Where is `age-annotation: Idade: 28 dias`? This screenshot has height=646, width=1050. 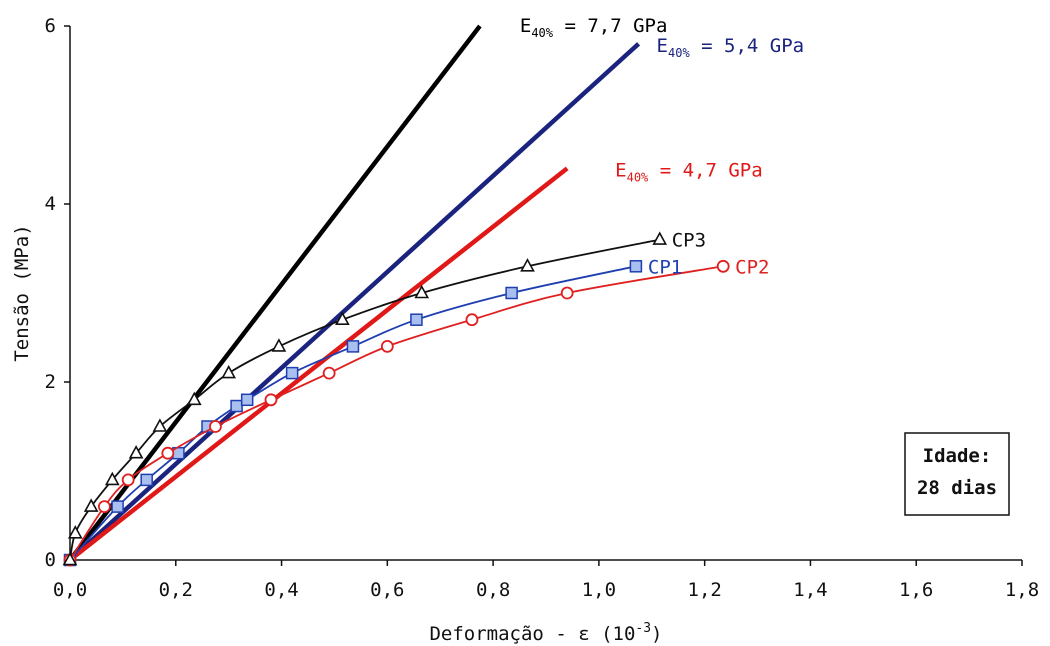 age-annotation: Idade: 28 dias is located at coordinates (957, 474).